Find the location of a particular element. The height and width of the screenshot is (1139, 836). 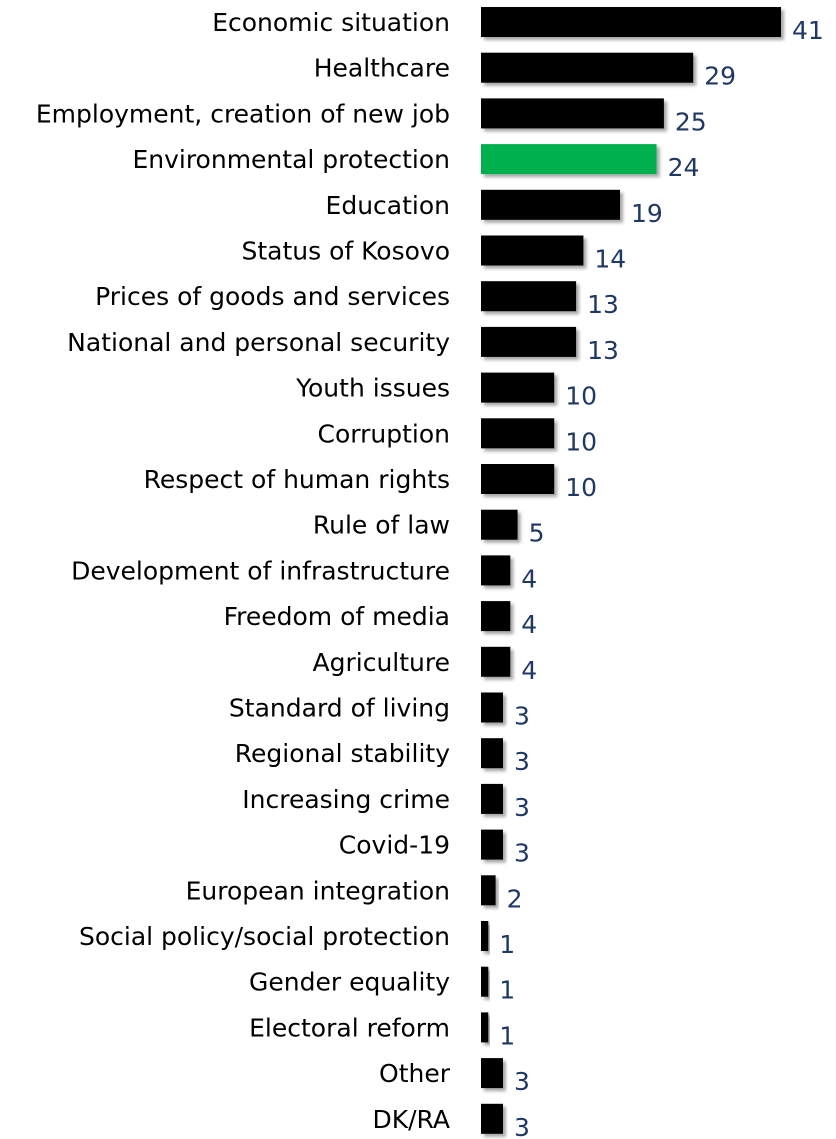

bar-freedom-of-media is located at coordinates (496, 616).